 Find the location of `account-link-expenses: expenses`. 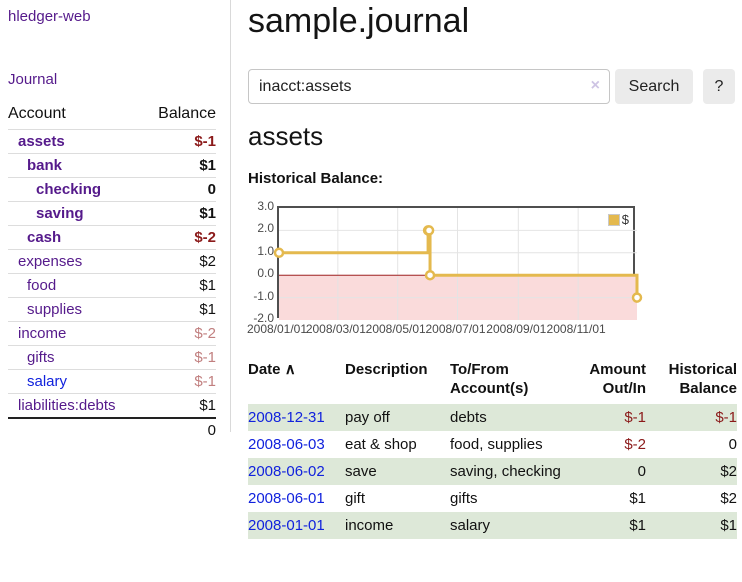

account-link-expenses: expenses is located at coordinates (50, 261).